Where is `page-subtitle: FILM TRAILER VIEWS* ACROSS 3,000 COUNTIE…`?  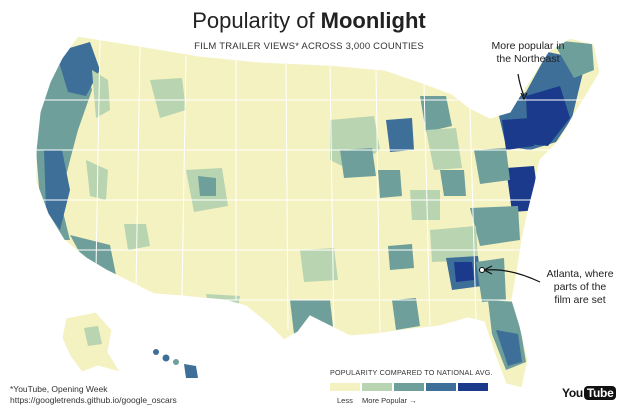 page-subtitle: FILM TRAILER VIEWS* ACROSS 3,000 COUNTIE… is located at coordinates (309, 46).